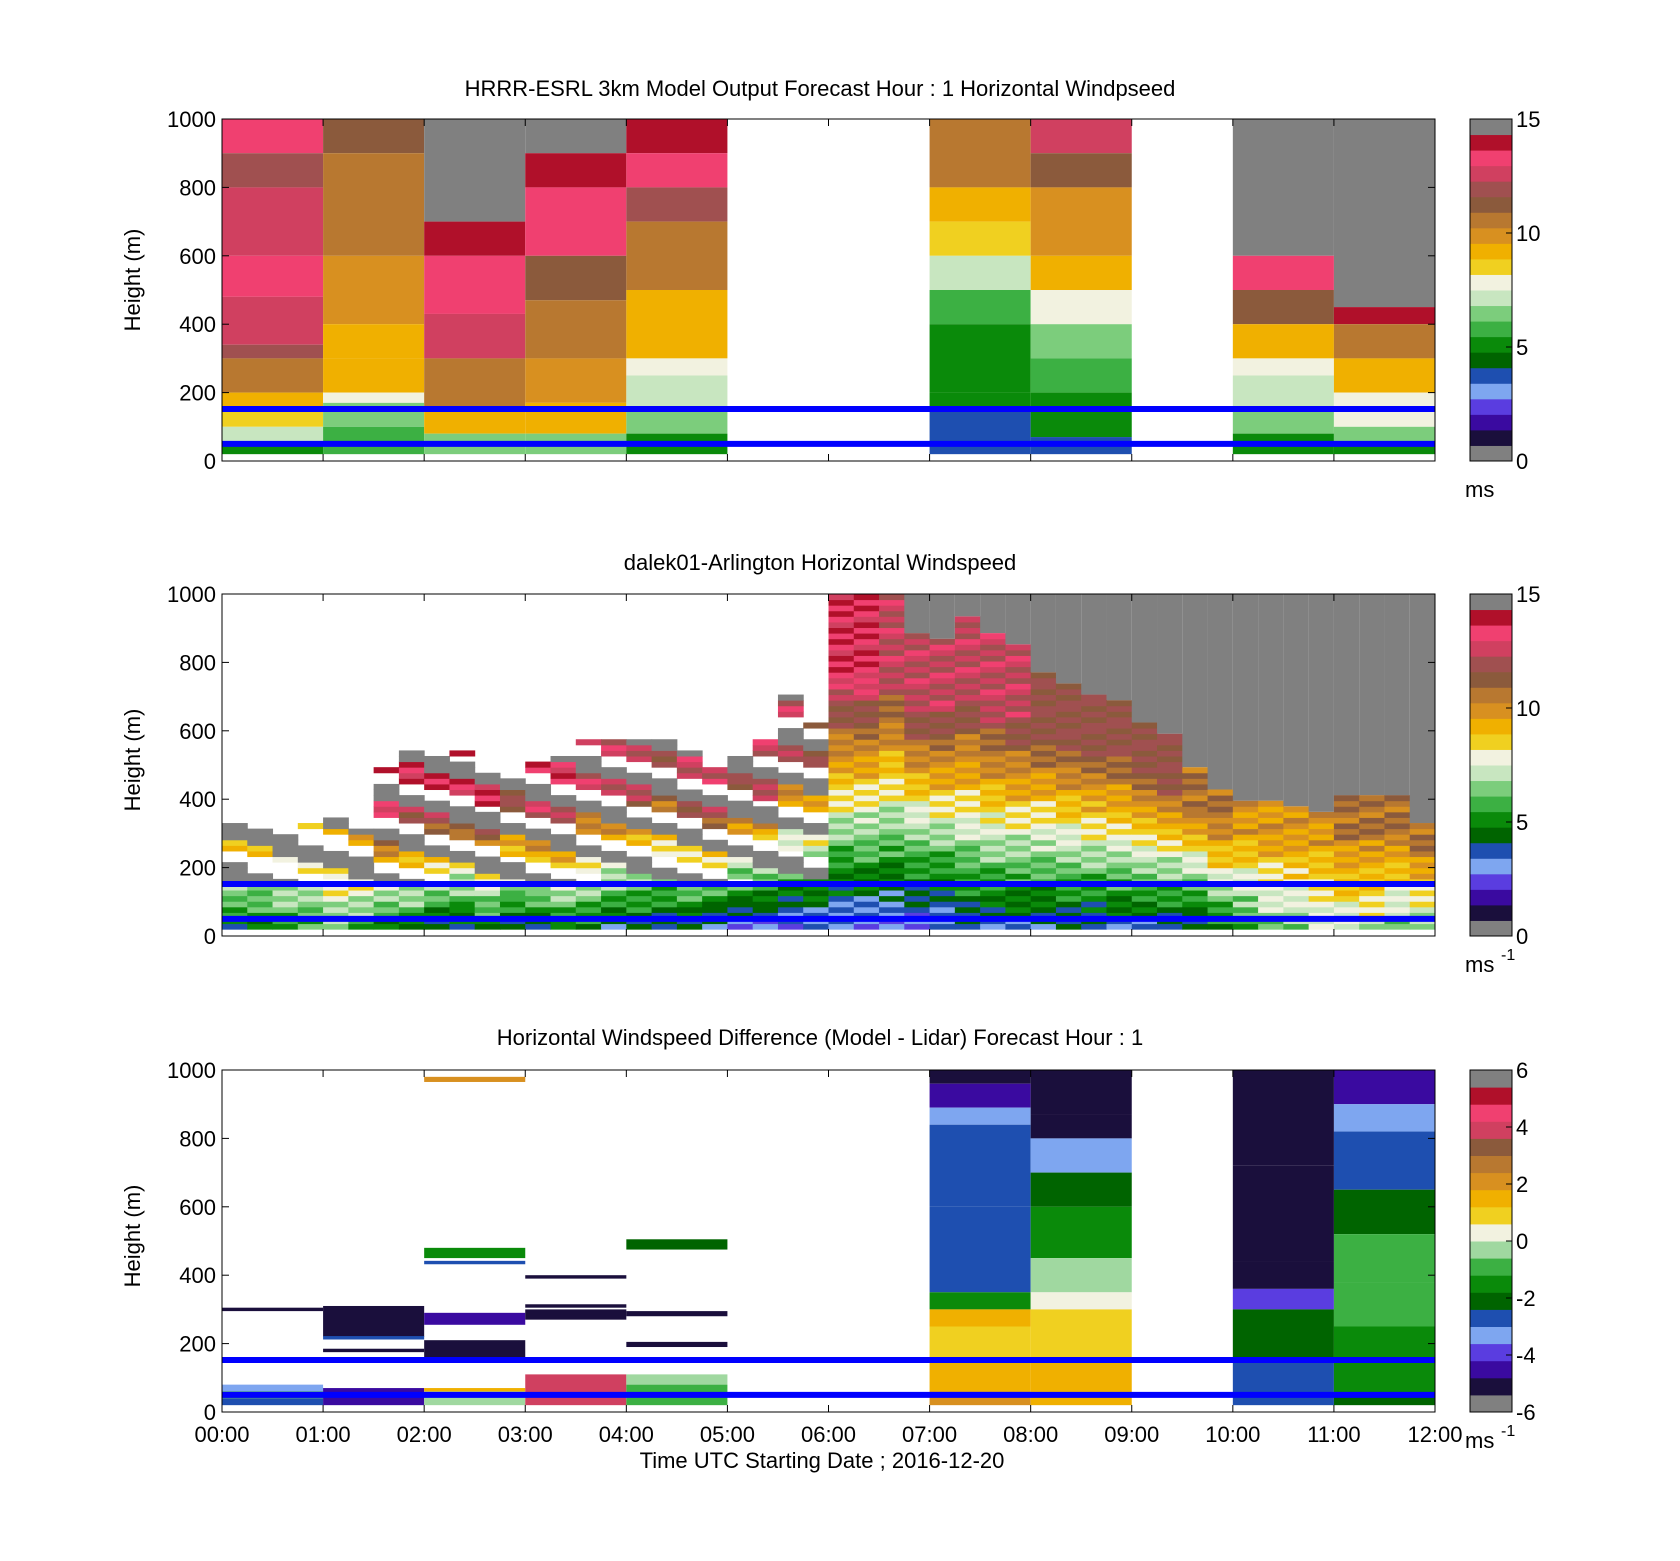 The image size is (1680, 1561). What do you see at coordinates (191, 1070) in the screenshot?
I see `y-tick-label: 1000` at bounding box center [191, 1070].